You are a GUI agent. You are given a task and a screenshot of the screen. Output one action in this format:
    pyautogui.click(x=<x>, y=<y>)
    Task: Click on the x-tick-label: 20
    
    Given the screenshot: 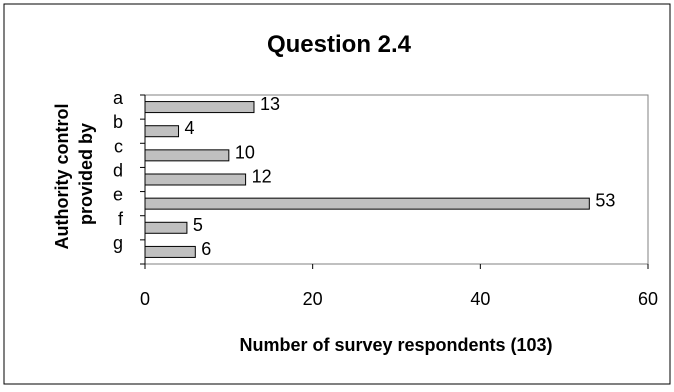 What is the action you would take?
    pyautogui.click(x=313, y=299)
    